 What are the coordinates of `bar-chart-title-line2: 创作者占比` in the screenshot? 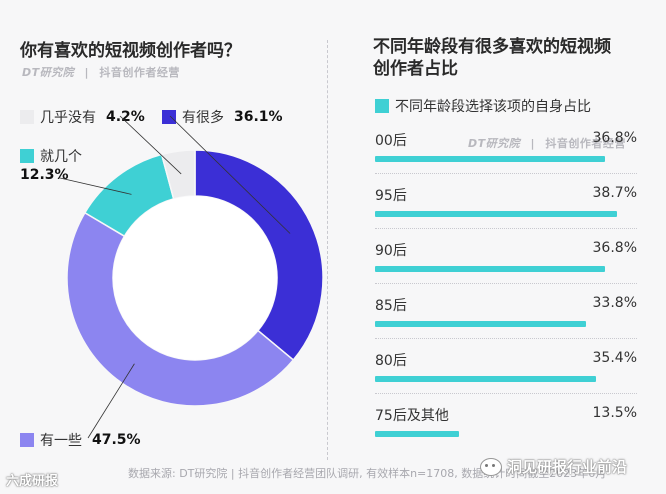 It's located at (415, 69).